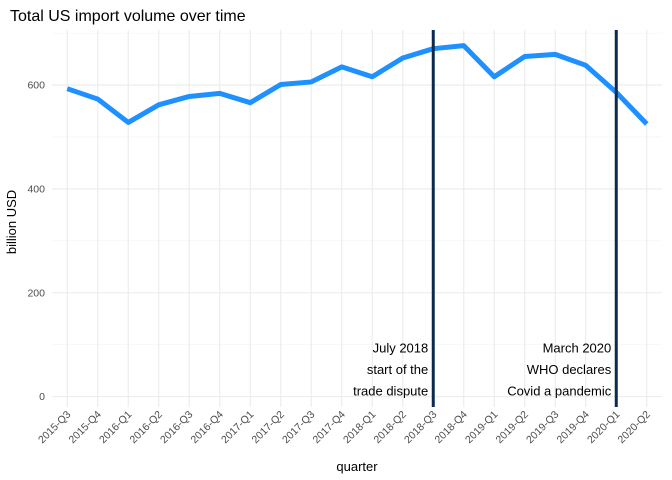 This screenshot has height=480, width=672. What do you see at coordinates (54, 427) in the screenshot?
I see `x-tick-label: 2015-Q3` at bounding box center [54, 427].